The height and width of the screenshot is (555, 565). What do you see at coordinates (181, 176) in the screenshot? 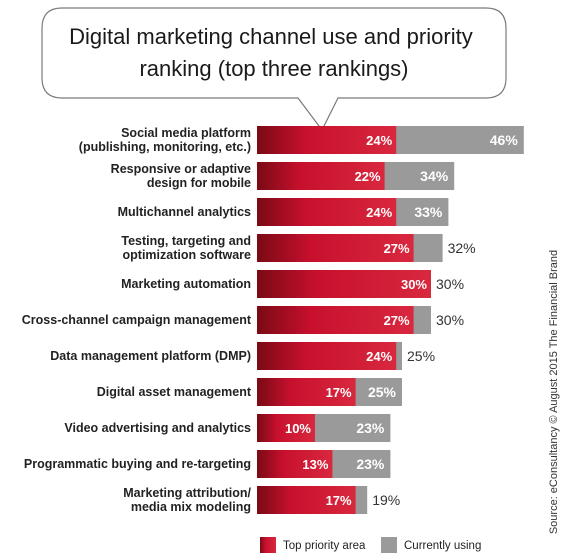
I see `category-label: Responsive or adaptive design for mobile` at bounding box center [181, 176].